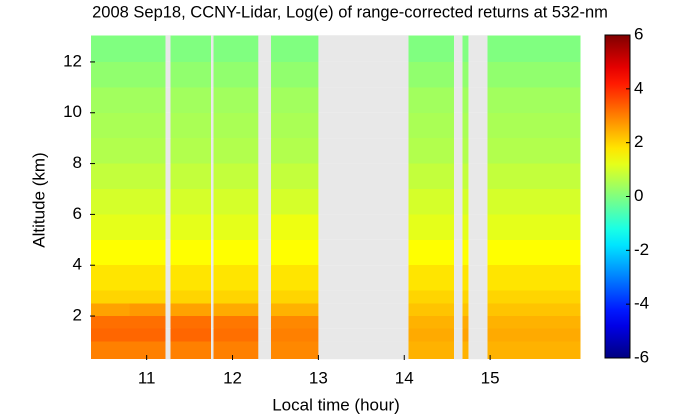 The image size is (700, 420). I want to click on colorbar-tick-label: 0, so click(638, 195).